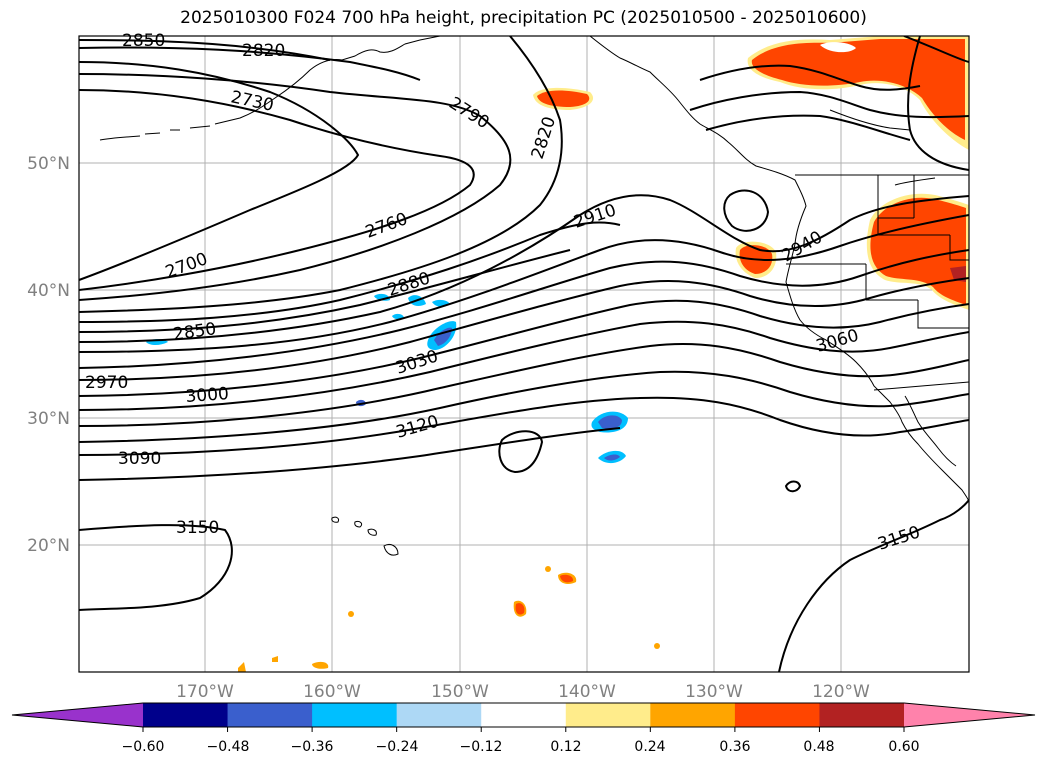 This screenshot has width=1047, height=765. Describe the element at coordinates (793, 486) in the screenshot. I see `contour-small-high` at that location.